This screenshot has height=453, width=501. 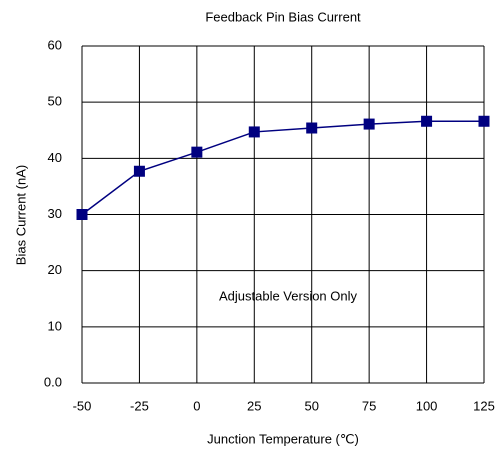 I want to click on x-tick-label: -25, so click(x=139, y=405).